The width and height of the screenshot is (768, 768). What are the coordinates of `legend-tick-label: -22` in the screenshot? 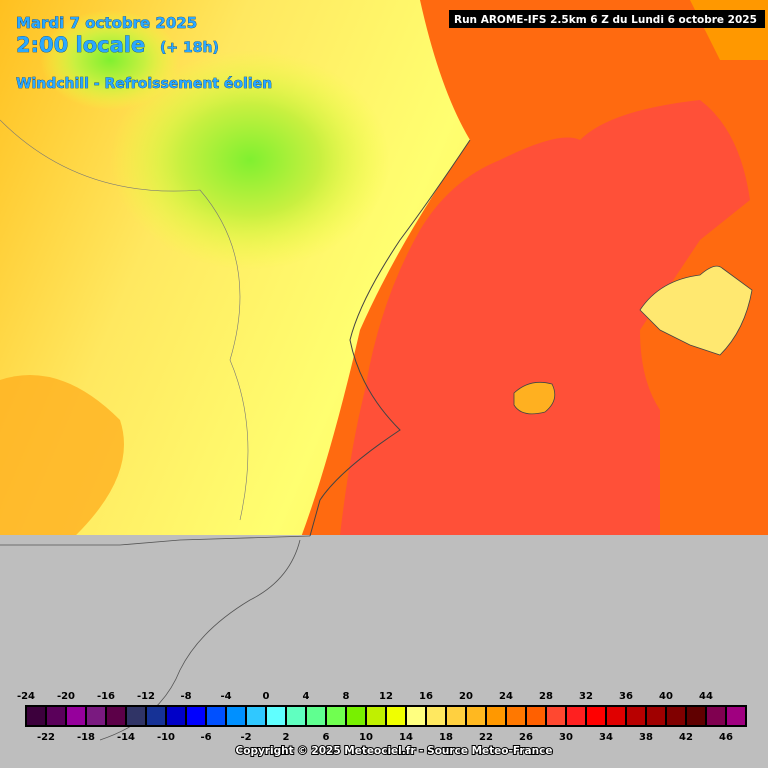 It's located at (46, 737).